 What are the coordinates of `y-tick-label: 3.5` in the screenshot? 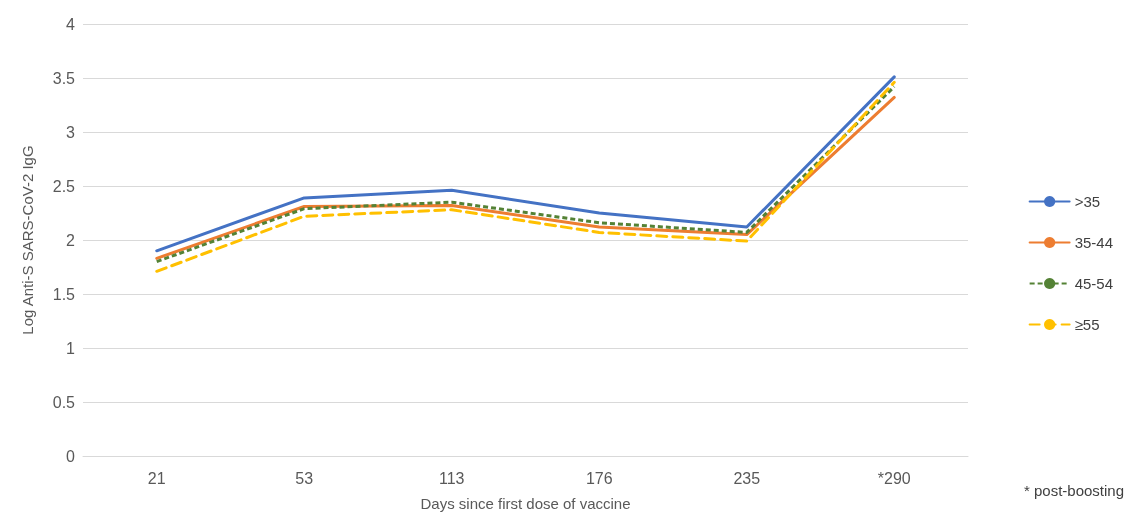 It's located at (64, 78).